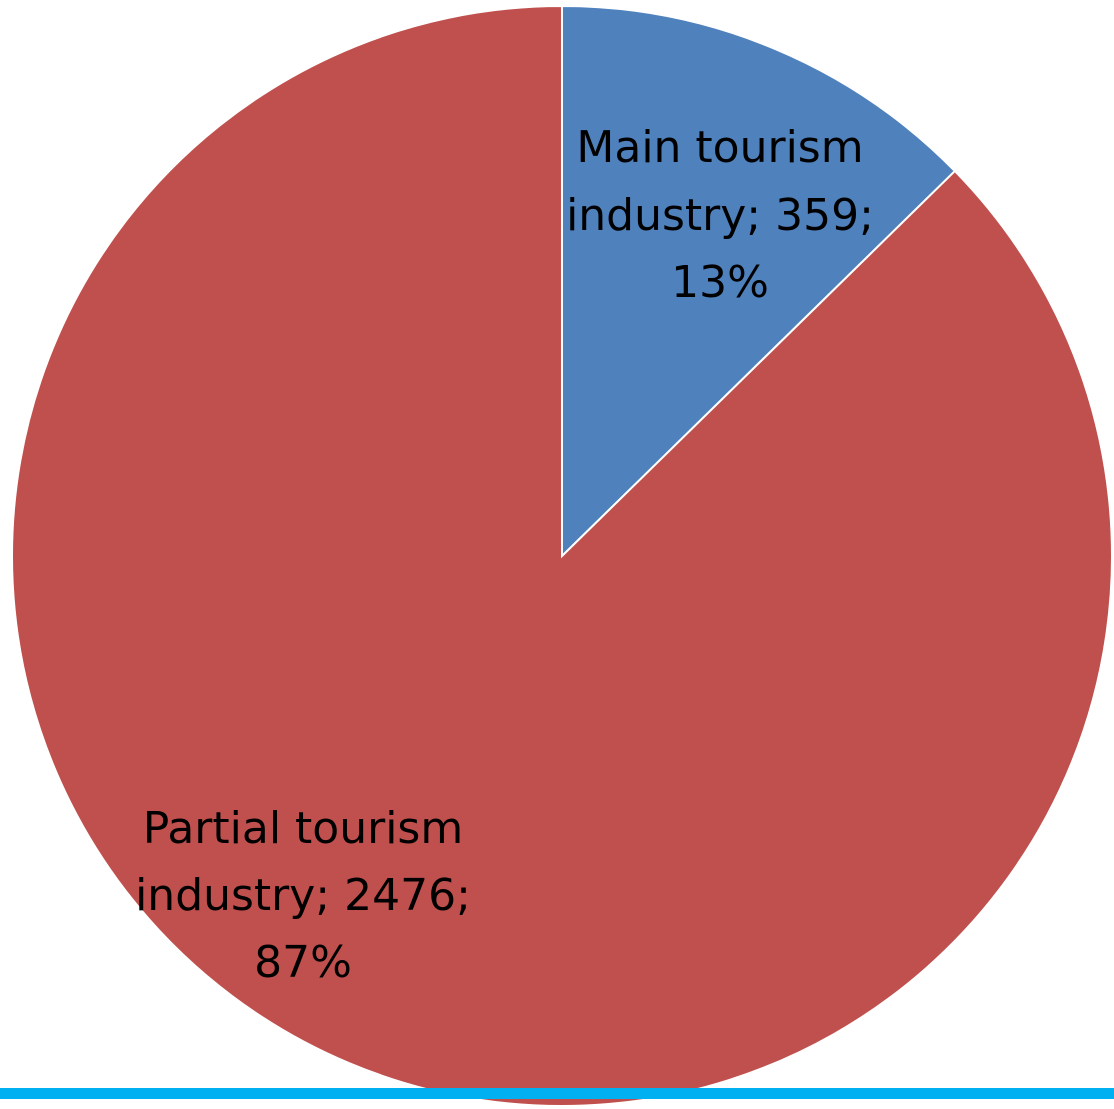 Image resolution: width=1114 pixels, height=1109 pixels. What do you see at coordinates (303, 962) in the screenshot?
I see `slice-label-partial-line-3: 87%` at bounding box center [303, 962].